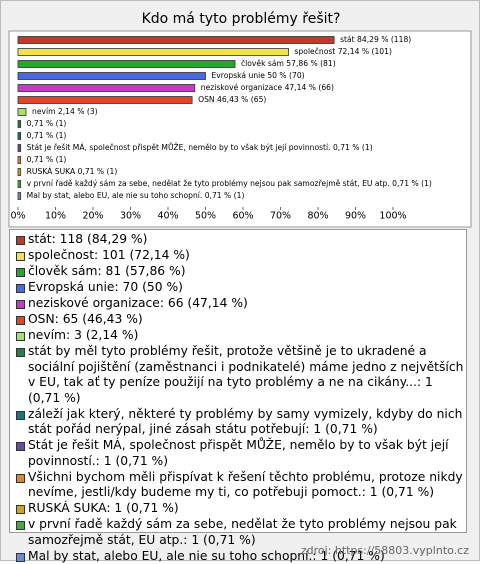 This screenshot has width=480, height=564. I want to click on value-label: nevím 2,14 % (3), so click(65, 111).